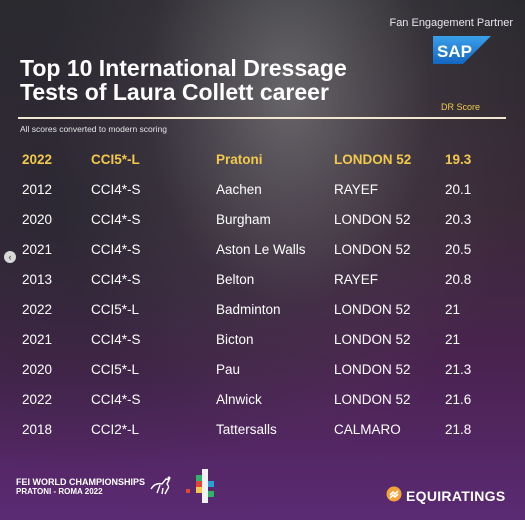 This screenshot has width=525, height=520. What do you see at coordinates (37, 279) in the screenshot?
I see `cell-year: 2013` at bounding box center [37, 279].